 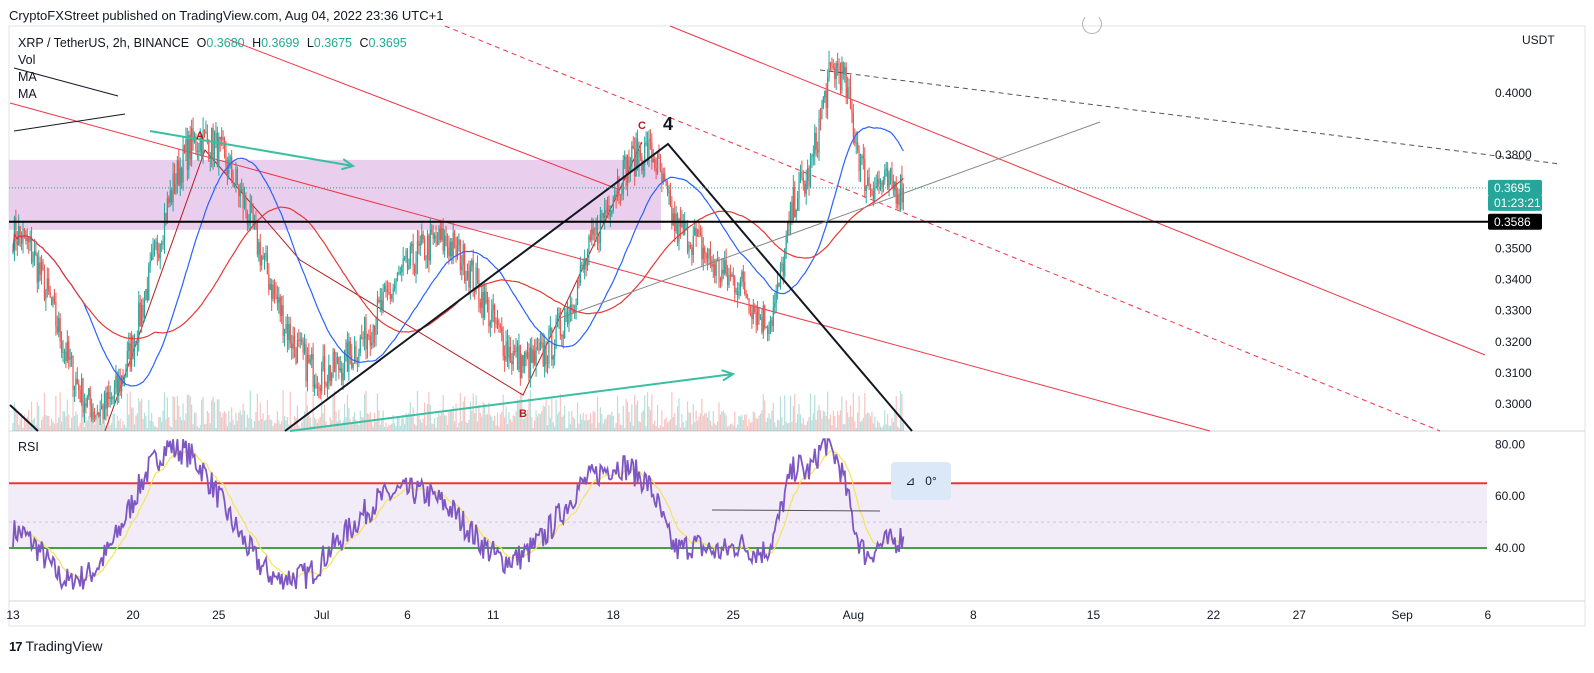 What do you see at coordinates (28, 447) in the screenshot?
I see `rsi-label: RSI` at bounding box center [28, 447].